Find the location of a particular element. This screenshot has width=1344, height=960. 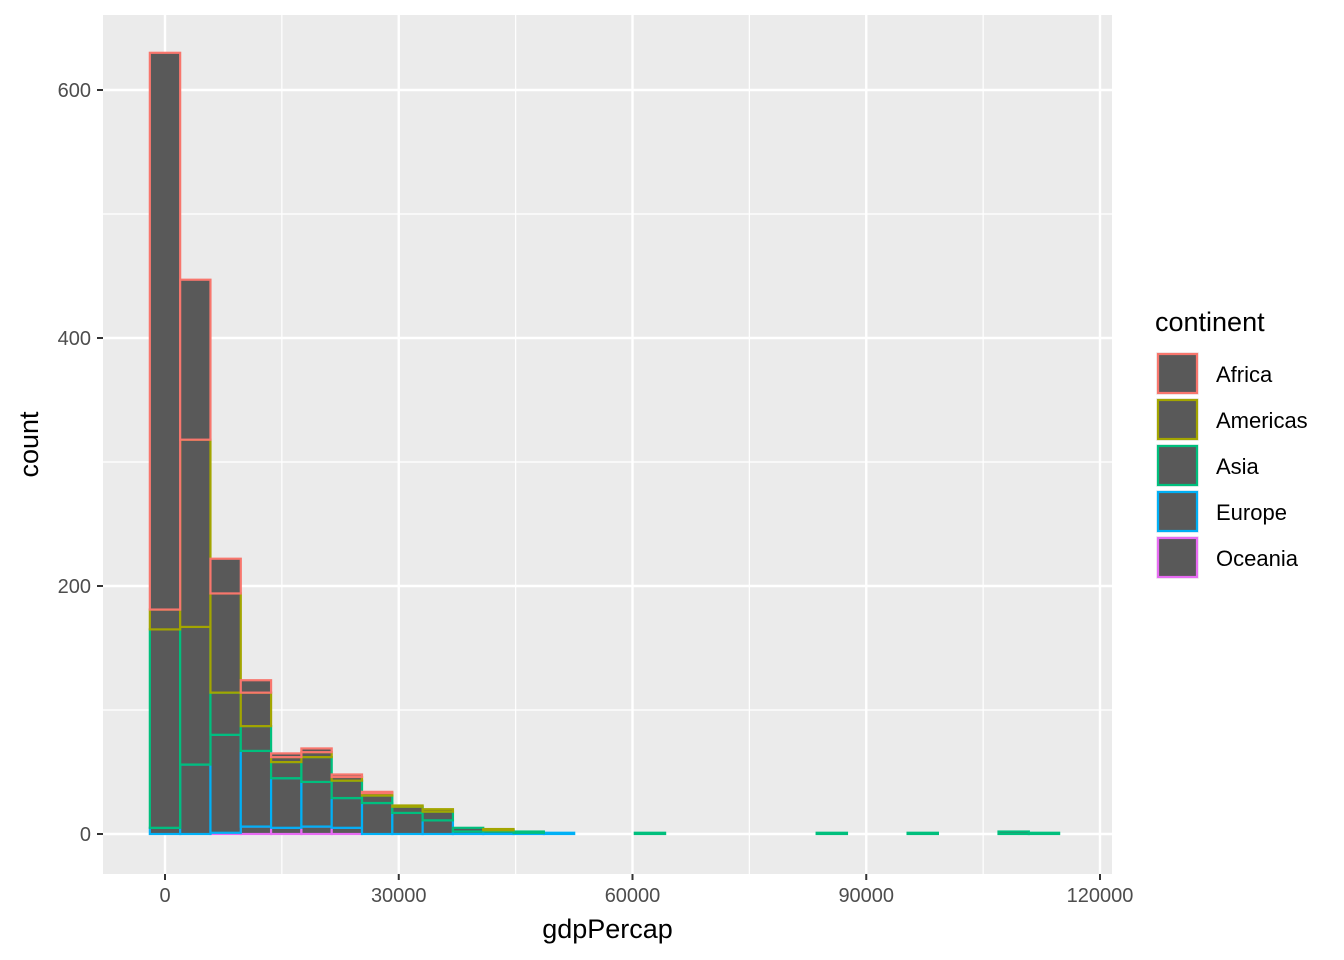

x-axis: 0 30000 60000 90000 120000 is located at coordinates (646, 890).